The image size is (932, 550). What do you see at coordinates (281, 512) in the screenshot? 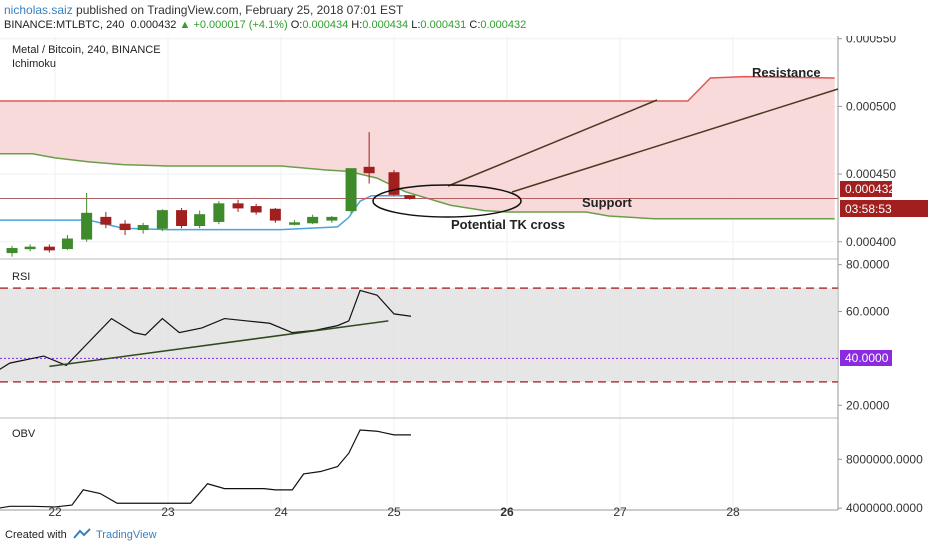
I see `x-tick-label: 24` at bounding box center [281, 512].